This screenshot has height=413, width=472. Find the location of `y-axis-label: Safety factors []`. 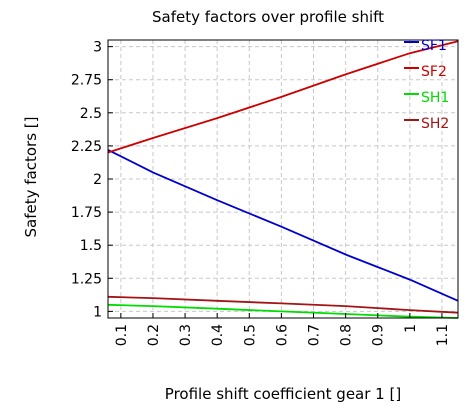

y-axis-label: Safety factors [] is located at coordinates (31, 177).